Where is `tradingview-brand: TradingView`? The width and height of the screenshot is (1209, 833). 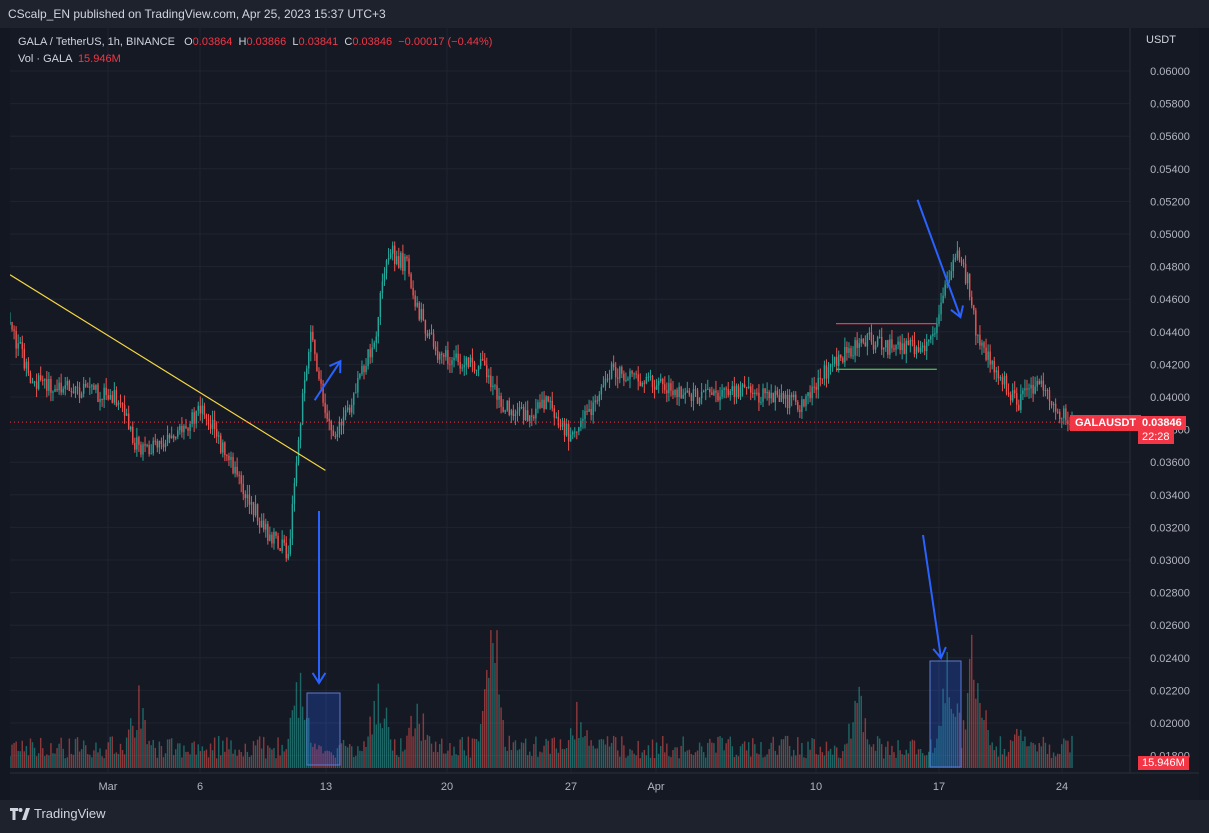
tradingview-brand: TradingView is located at coordinates (58, 813).